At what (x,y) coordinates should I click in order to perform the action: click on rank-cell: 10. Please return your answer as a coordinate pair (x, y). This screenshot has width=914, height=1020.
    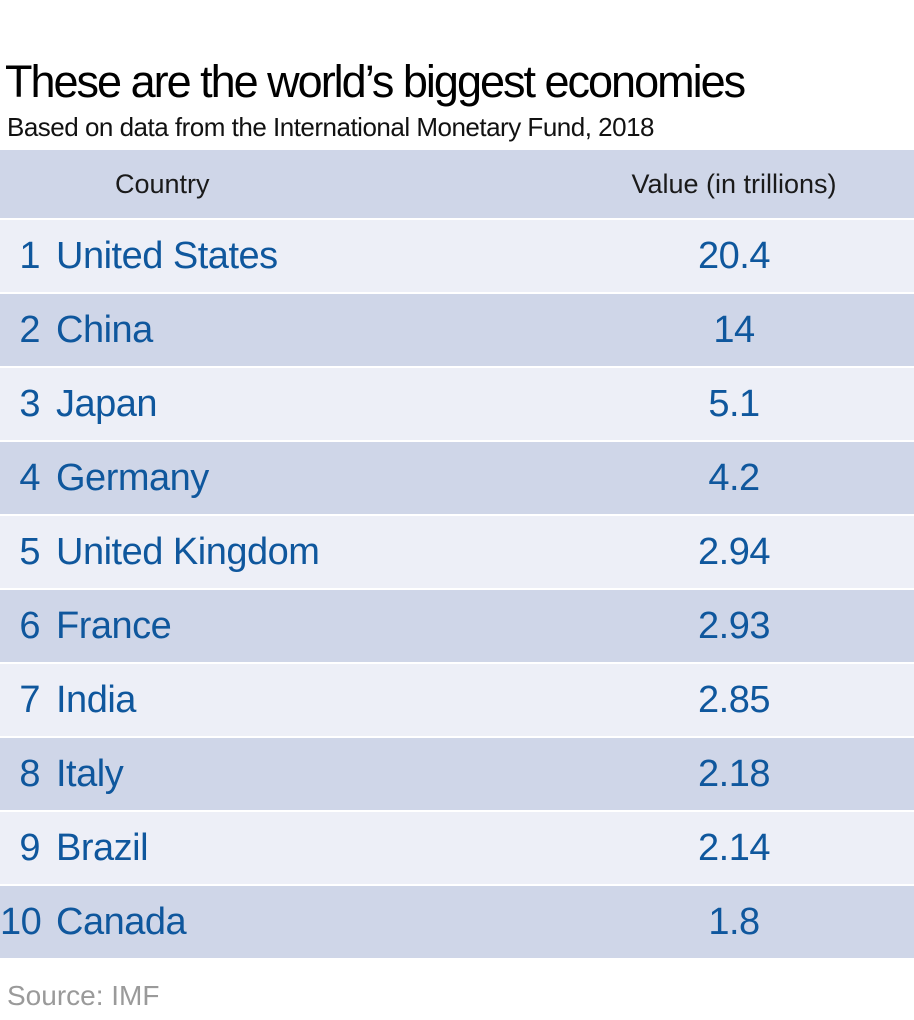
    Looking at the image, I should click on (21, 921).